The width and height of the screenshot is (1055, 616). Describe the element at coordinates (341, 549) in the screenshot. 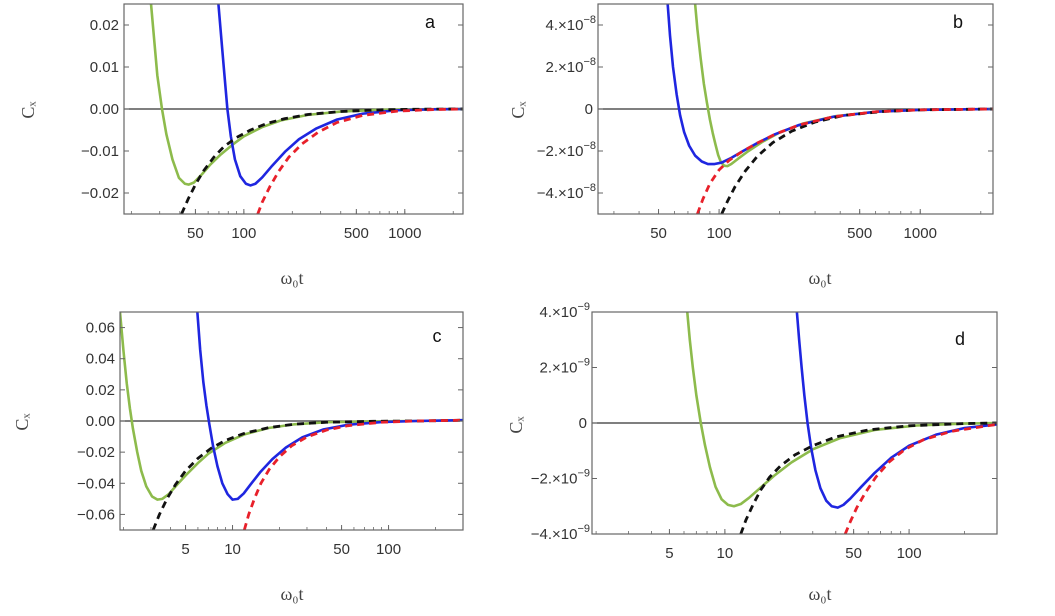

I see `xtick-label-c: 50` at that location.